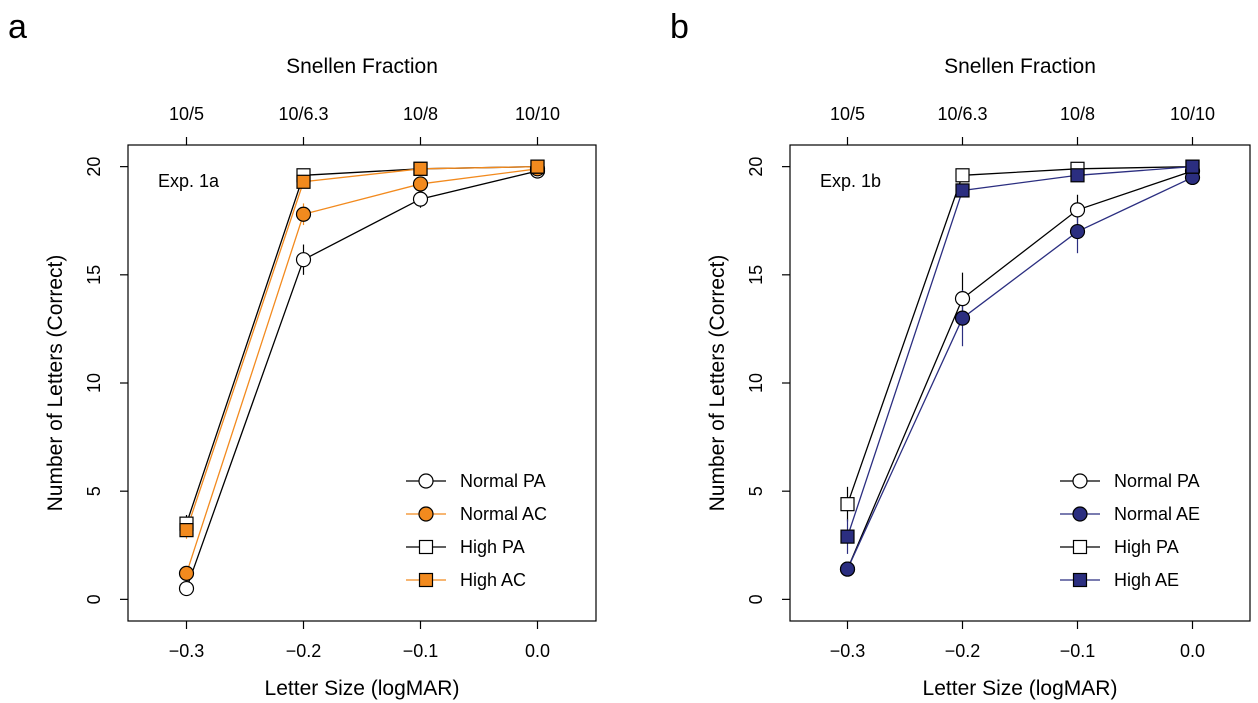 The height and width of the screenshot is (703, 1258). I want to click on chart-b-legend-label: High PA, so click(1146, 547).